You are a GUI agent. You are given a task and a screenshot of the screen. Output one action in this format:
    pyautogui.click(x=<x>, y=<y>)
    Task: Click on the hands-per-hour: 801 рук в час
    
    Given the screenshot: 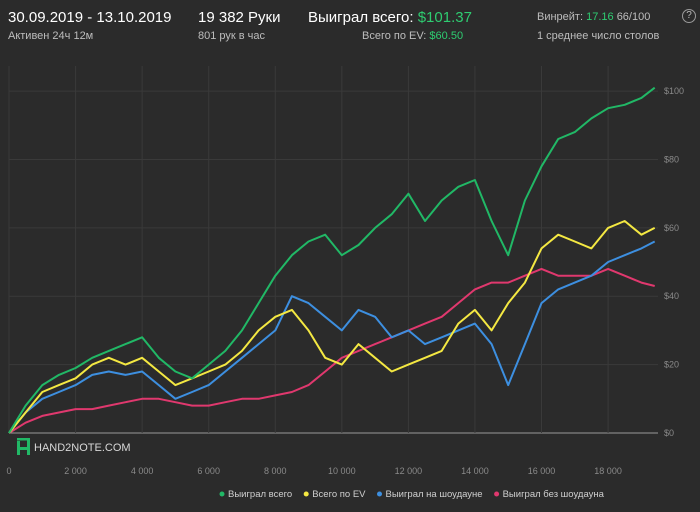 What is the action you would take?
    pyautogui.click(x=232, y=36)
    